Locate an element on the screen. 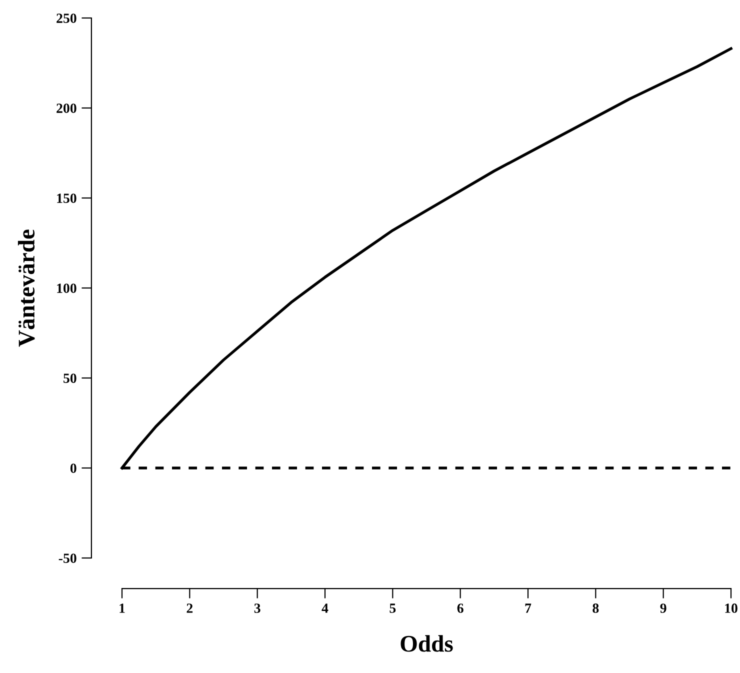 The width and height of the screenshot is (740, 673). y-tick-label: 0 is located at coordinates (73, 468).